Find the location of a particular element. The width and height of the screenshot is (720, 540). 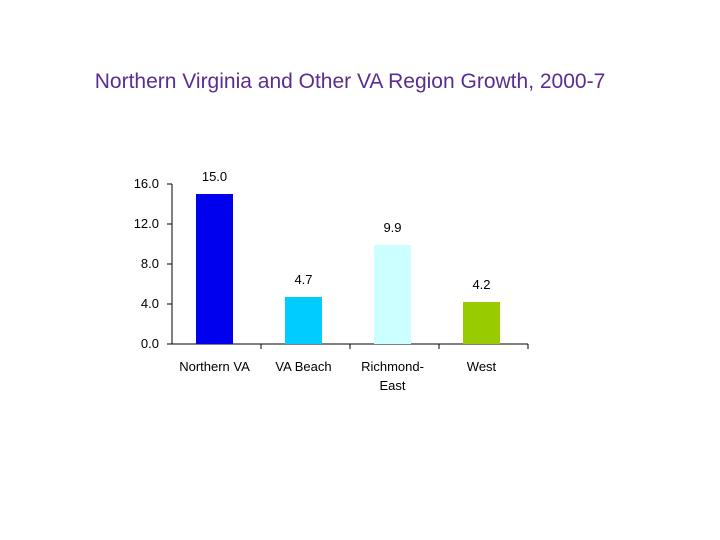

category-label: Northern VA is located at coordinates (214, 366).